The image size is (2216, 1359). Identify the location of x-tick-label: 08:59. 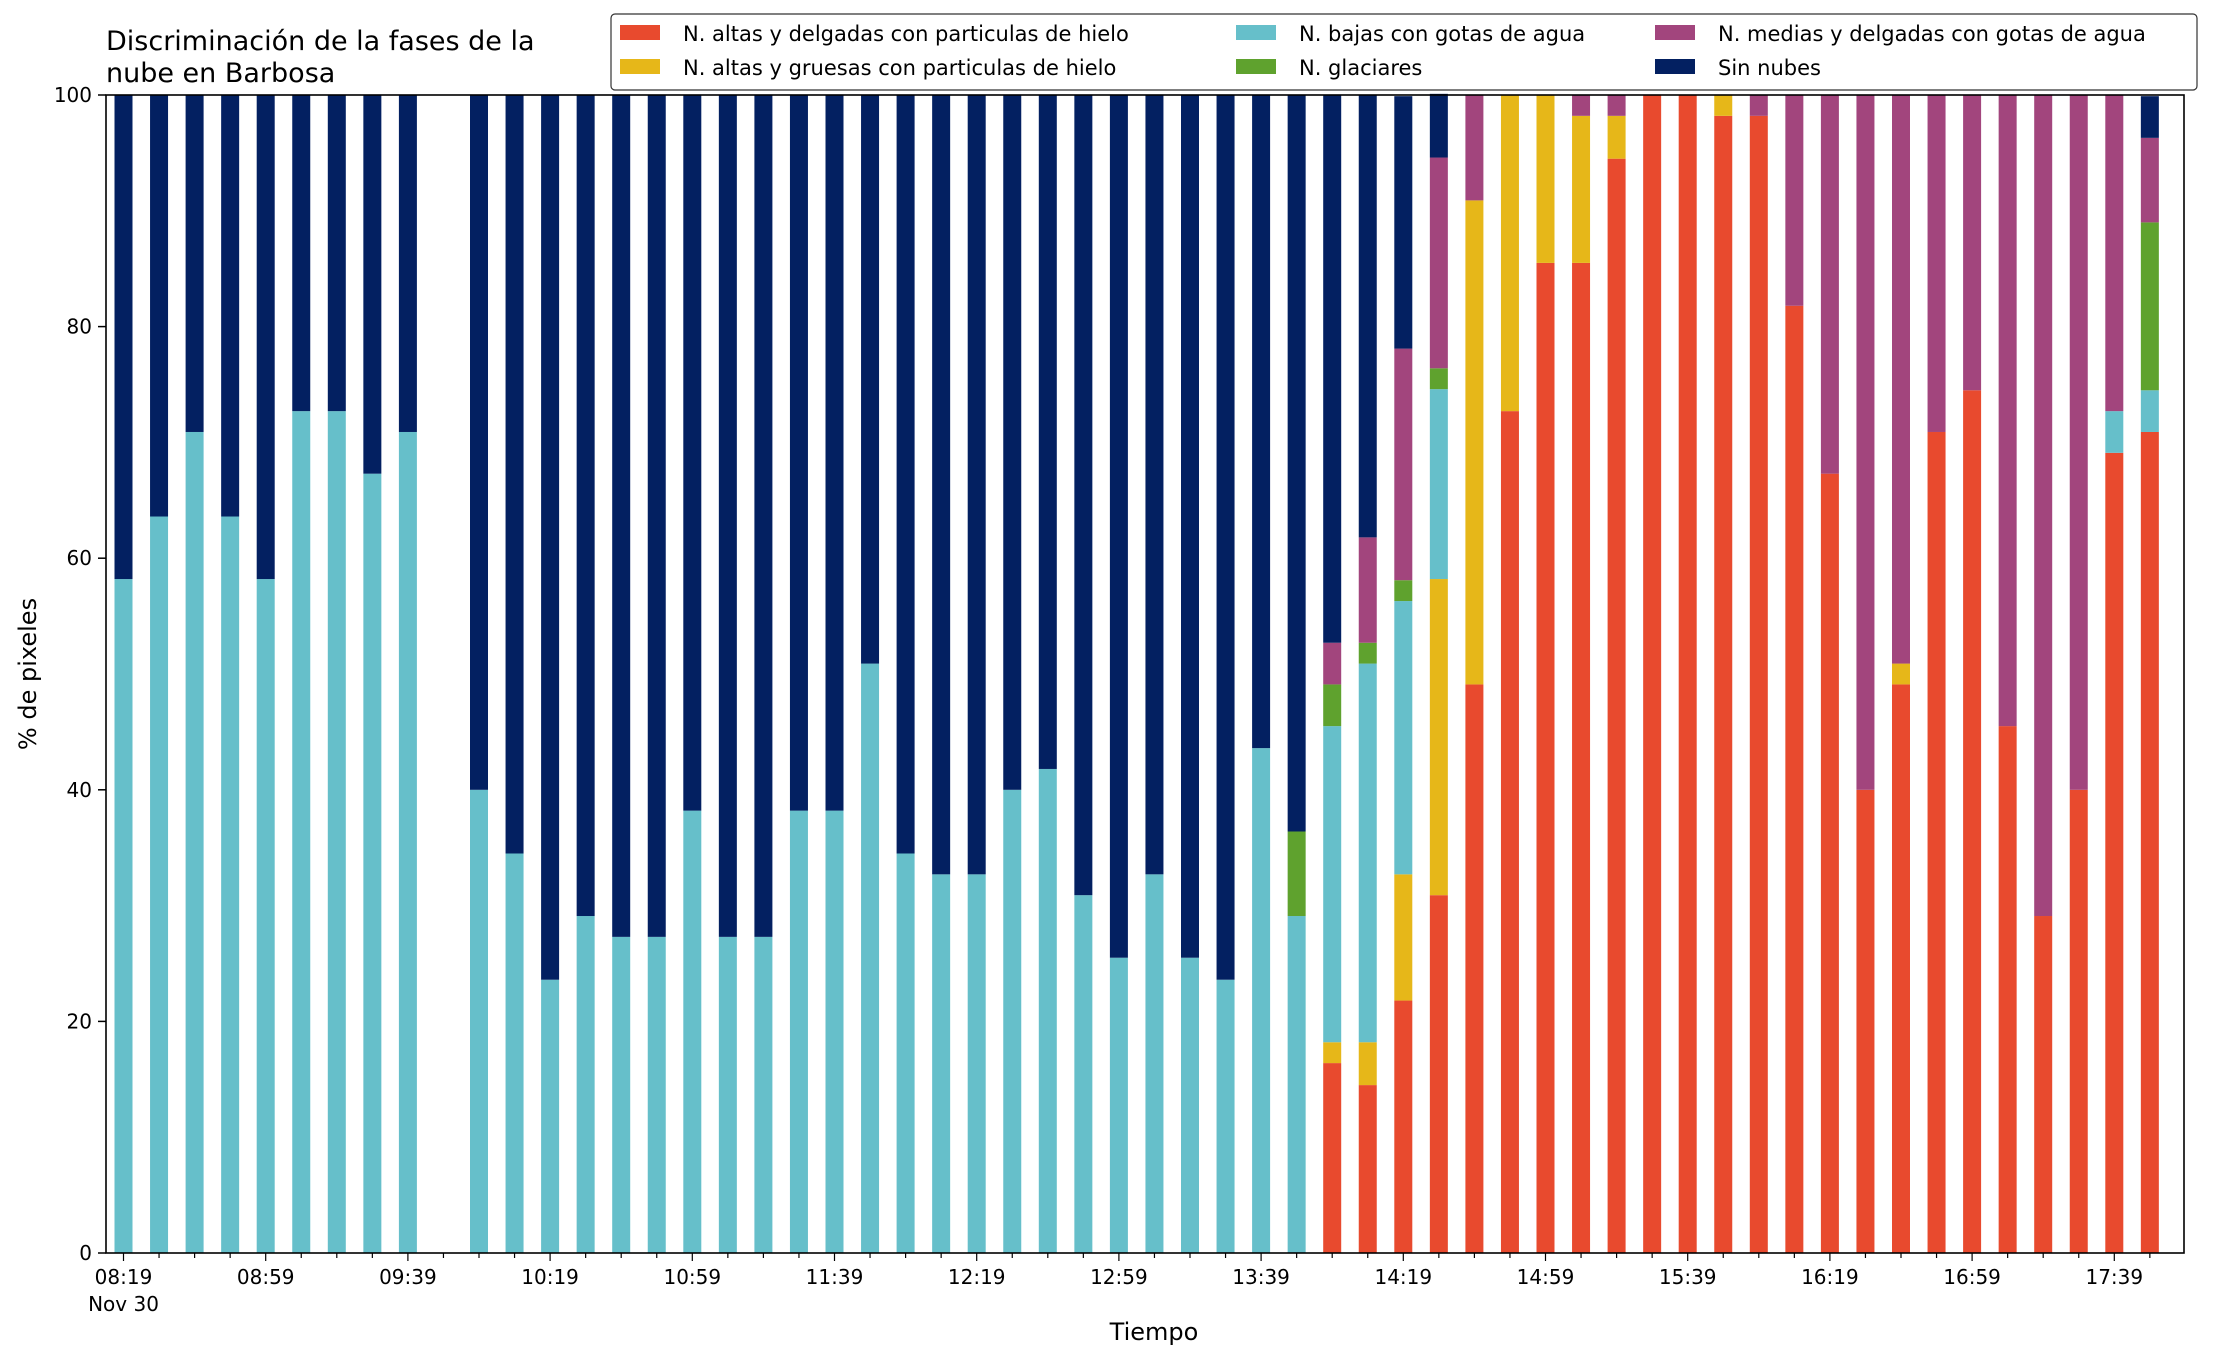
(266, 1277).